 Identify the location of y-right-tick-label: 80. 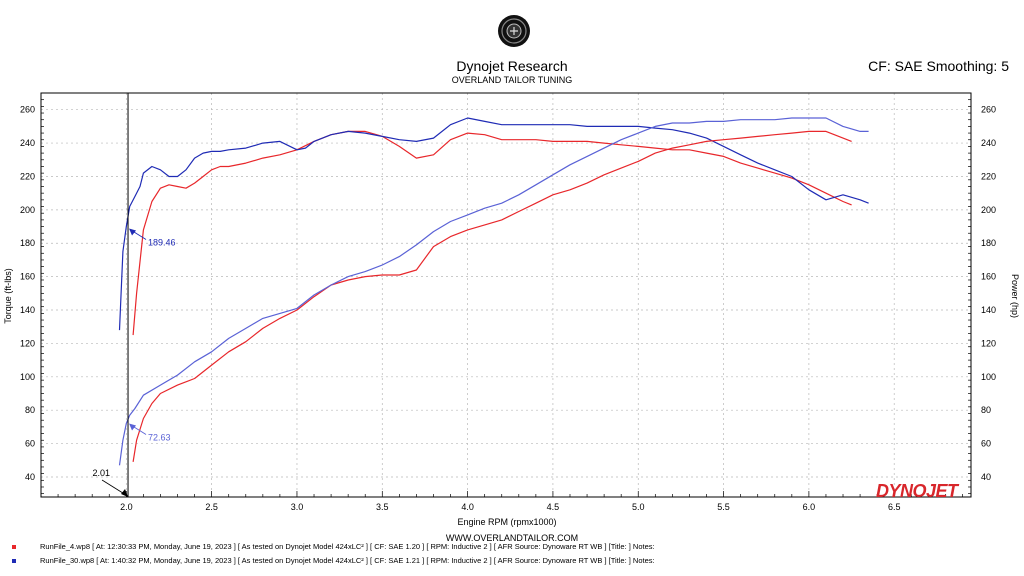
(986, 410).